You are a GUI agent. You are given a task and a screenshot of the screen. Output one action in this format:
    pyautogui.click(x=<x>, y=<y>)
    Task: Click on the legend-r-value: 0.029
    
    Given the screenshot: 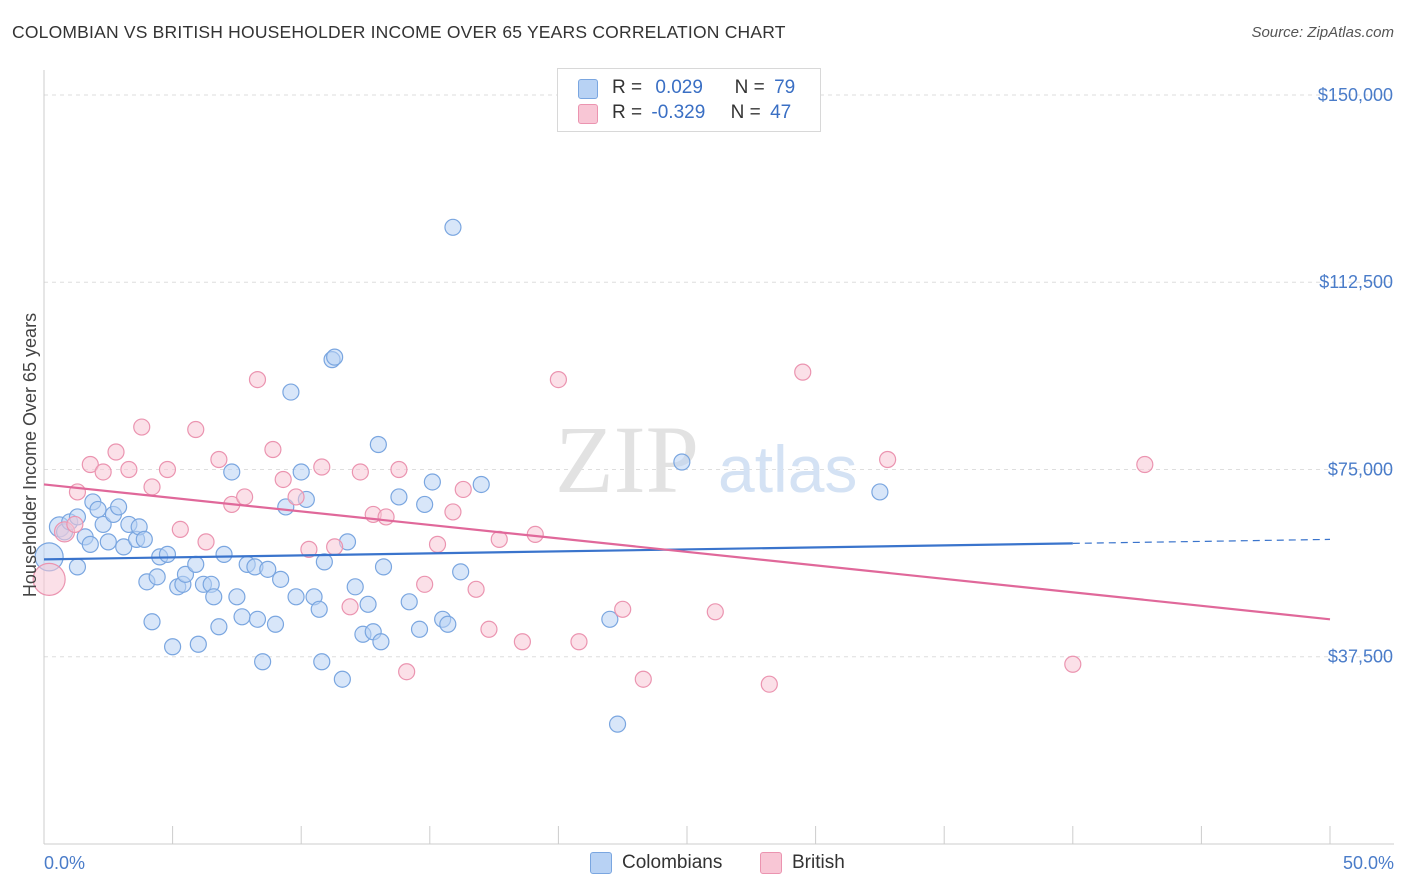 What is the action you would take?
    pyautogui.click(x=679, y=87)
    